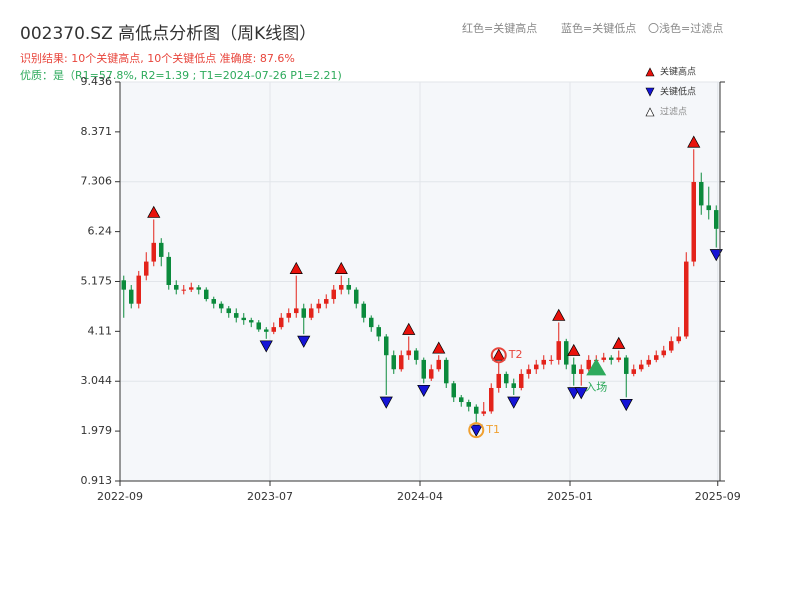  What do you see at coordinates (678, 92) in the screenshot?
I see `legend-label: 关键低点` at bounding box center [678, 92].